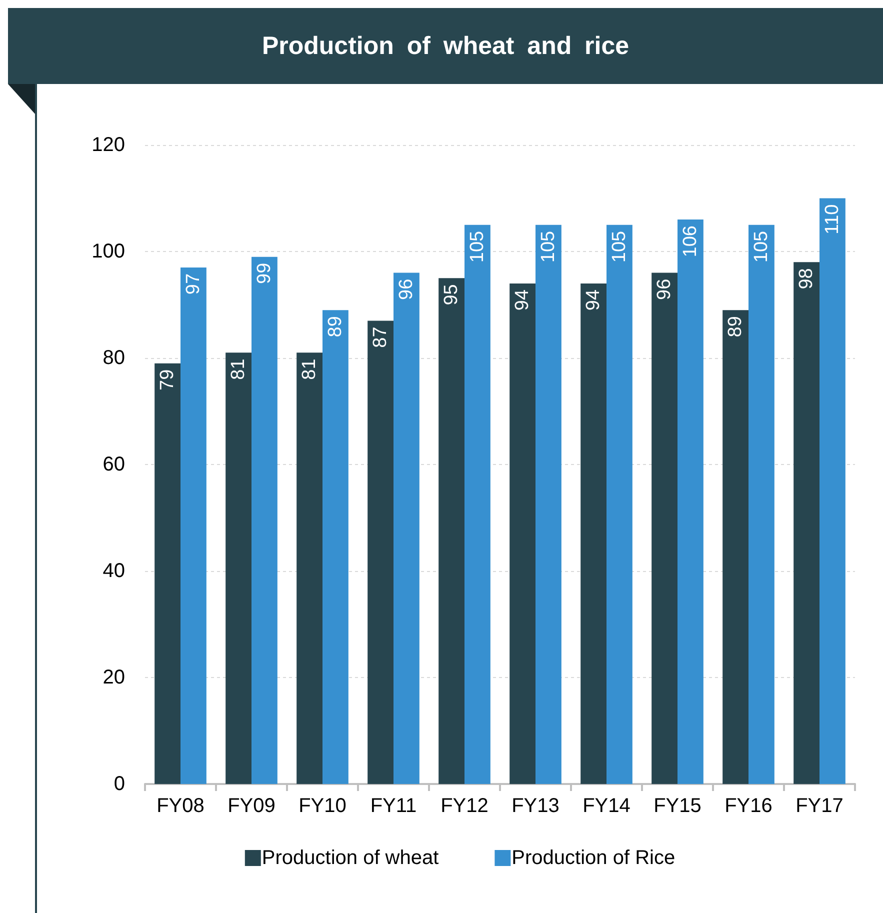  I want to click on x-tick-label: FY11, so click(393, 806).